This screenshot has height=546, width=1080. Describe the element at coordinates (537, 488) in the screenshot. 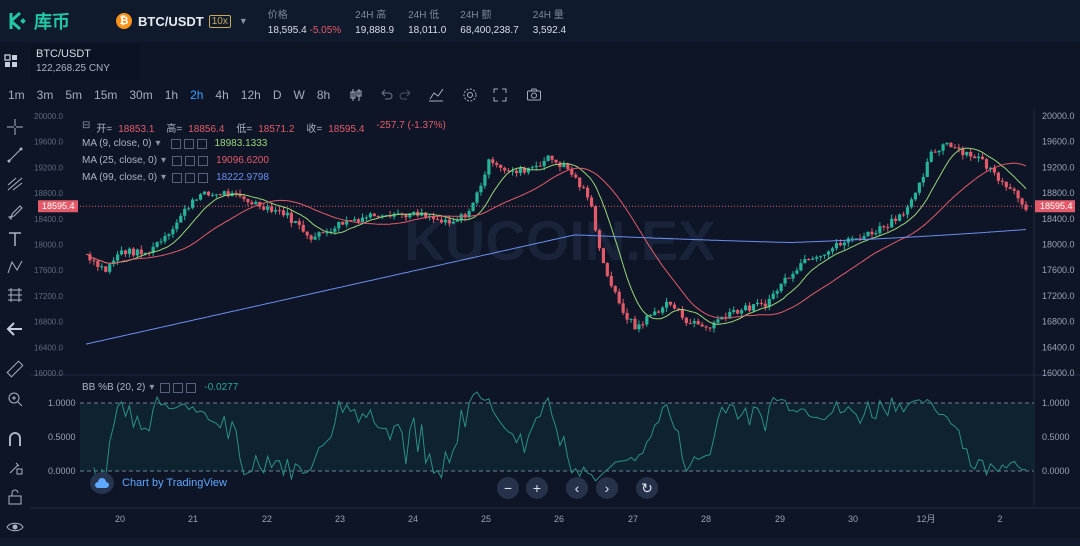

I see `zoom-in-button: +` at that location.